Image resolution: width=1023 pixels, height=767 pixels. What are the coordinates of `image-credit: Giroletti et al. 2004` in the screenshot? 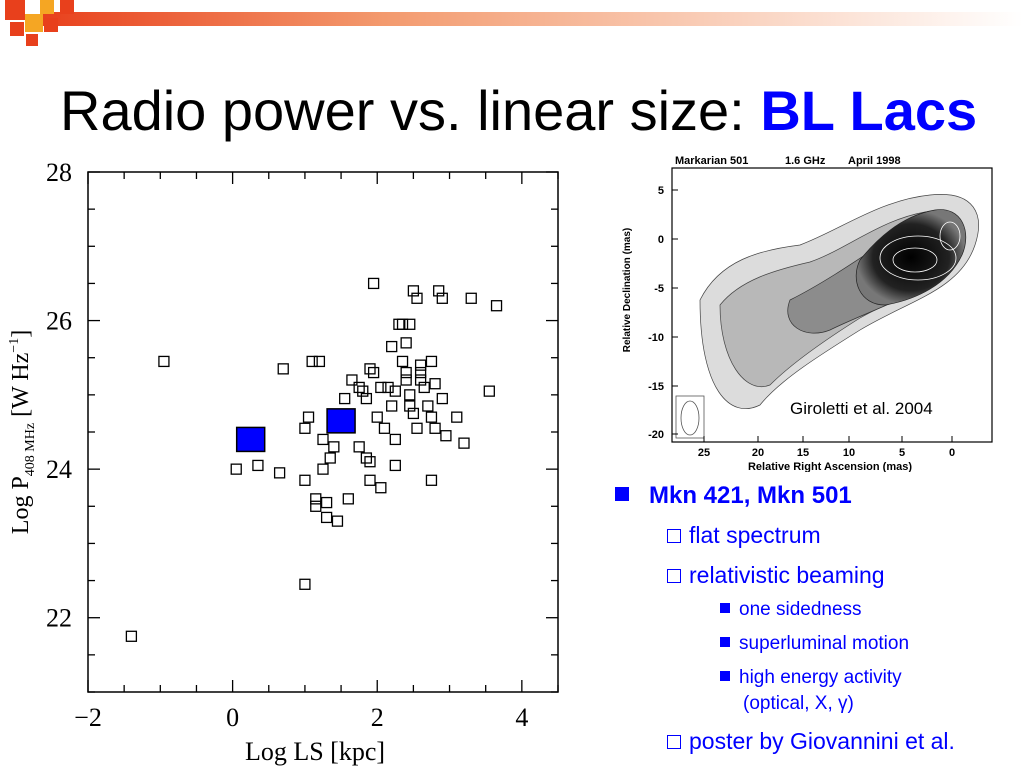 It's located at (861, 409).